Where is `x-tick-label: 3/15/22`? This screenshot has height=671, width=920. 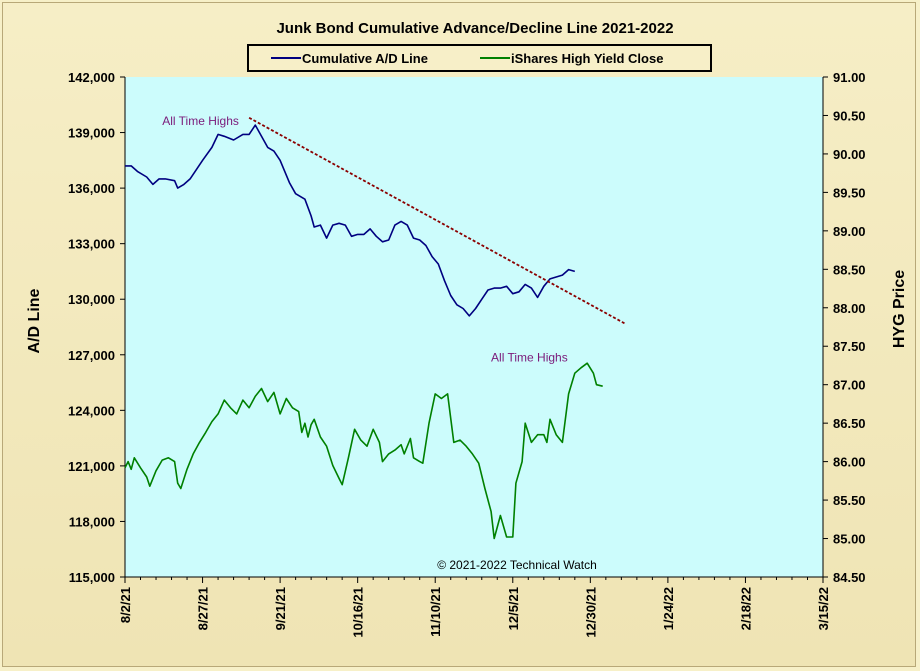
x-tick-label: 3/15/22 is located at coordinates (823, 608).